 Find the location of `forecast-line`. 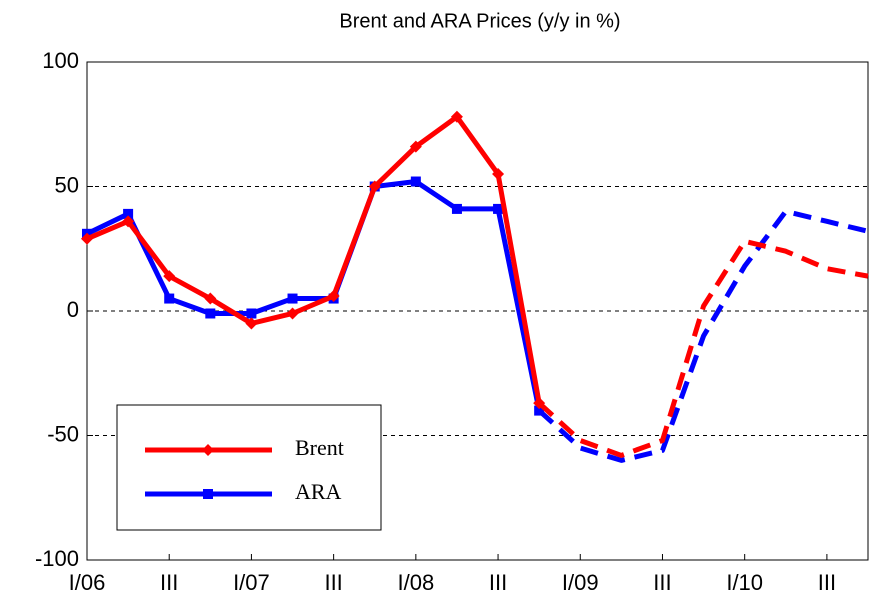

forecast-line is located at coordinates (703, 348).